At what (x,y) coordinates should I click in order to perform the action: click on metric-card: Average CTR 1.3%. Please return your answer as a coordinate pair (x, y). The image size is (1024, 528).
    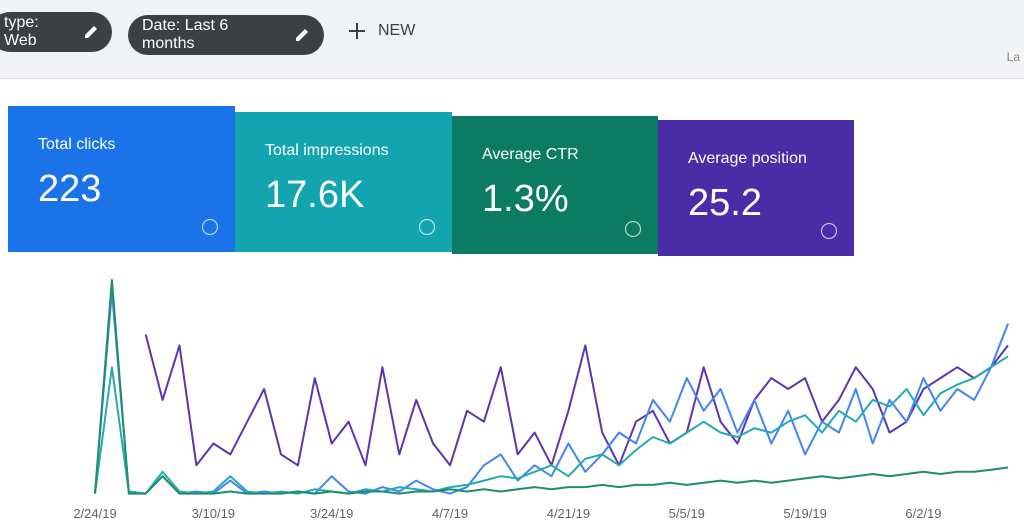
    Looking at the image, I should click on (555, 185).